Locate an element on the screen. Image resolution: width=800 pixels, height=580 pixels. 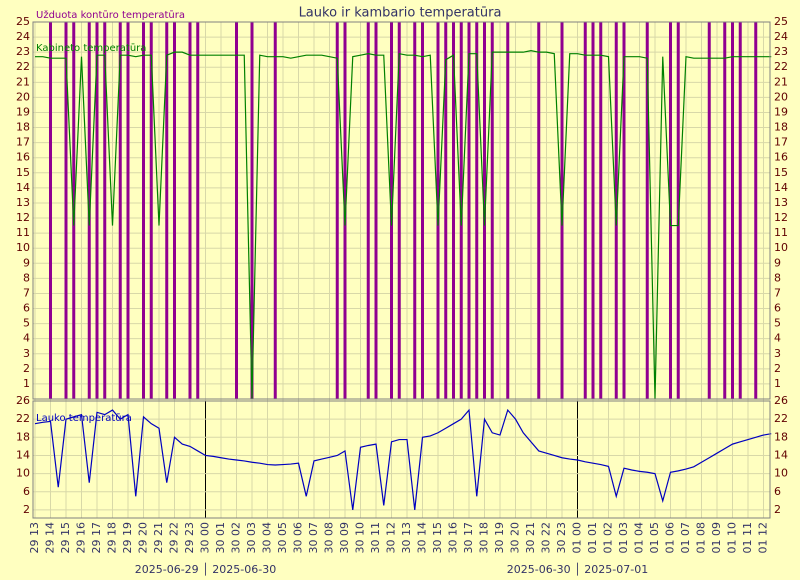
x-tick-label: 30 11 is located at coordinates (375, 538).